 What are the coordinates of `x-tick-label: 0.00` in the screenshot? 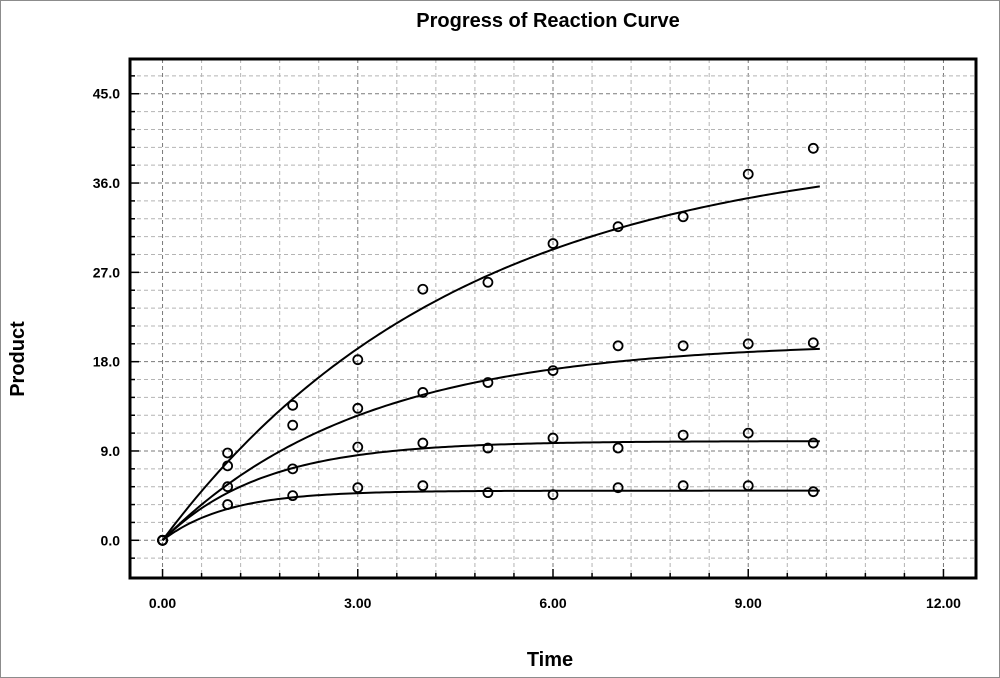 It's located at (162, 603).